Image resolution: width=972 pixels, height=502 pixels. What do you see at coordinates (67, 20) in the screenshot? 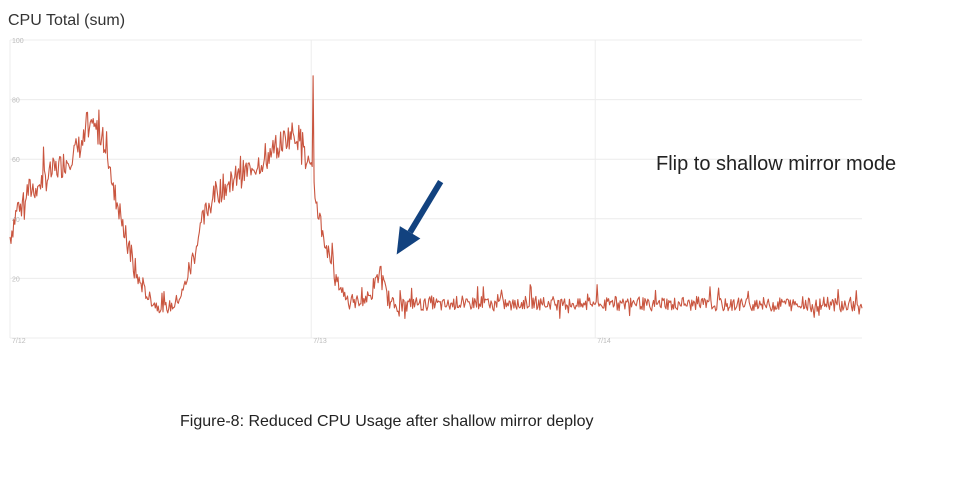
I see `chart-title: CPU Total (sum)` at bounding box center [67, 20].